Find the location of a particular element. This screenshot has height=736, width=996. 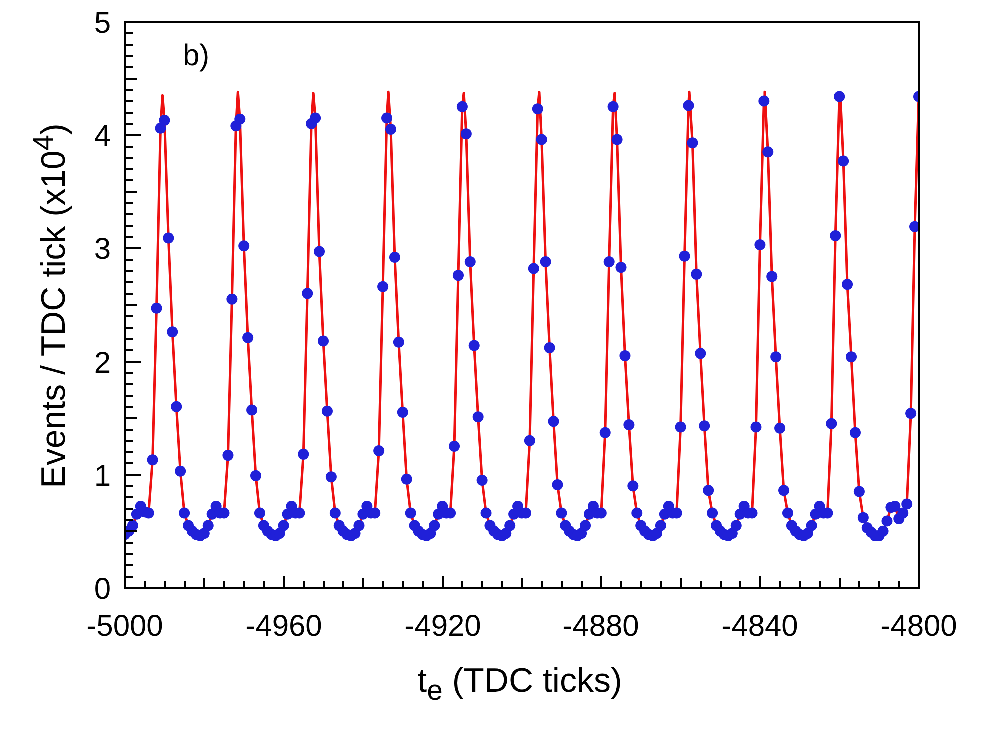

x-tick-label: -4800 is located at coordinates (919, 626).